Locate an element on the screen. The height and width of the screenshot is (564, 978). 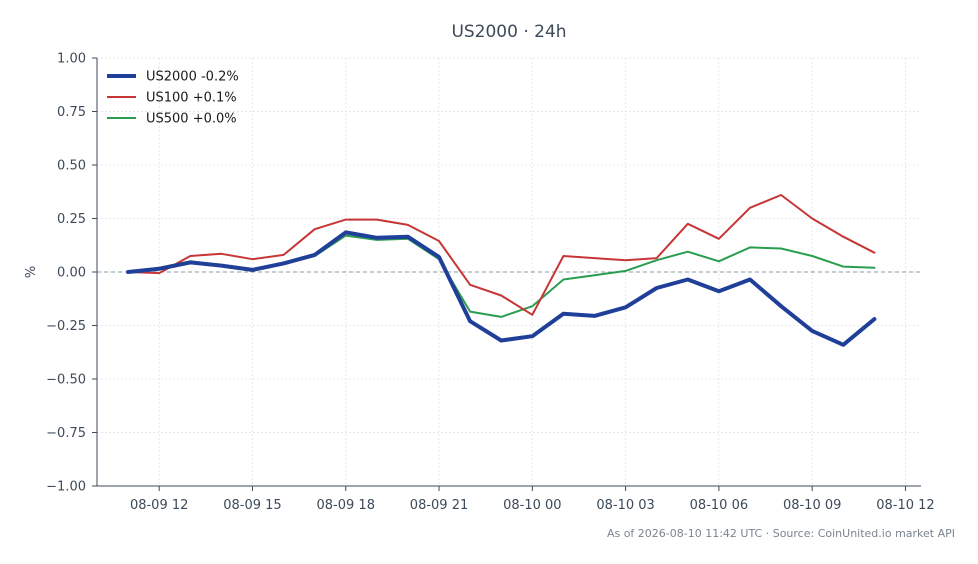
y-tick-label: 0.25 is located at coordinates (71, 219).